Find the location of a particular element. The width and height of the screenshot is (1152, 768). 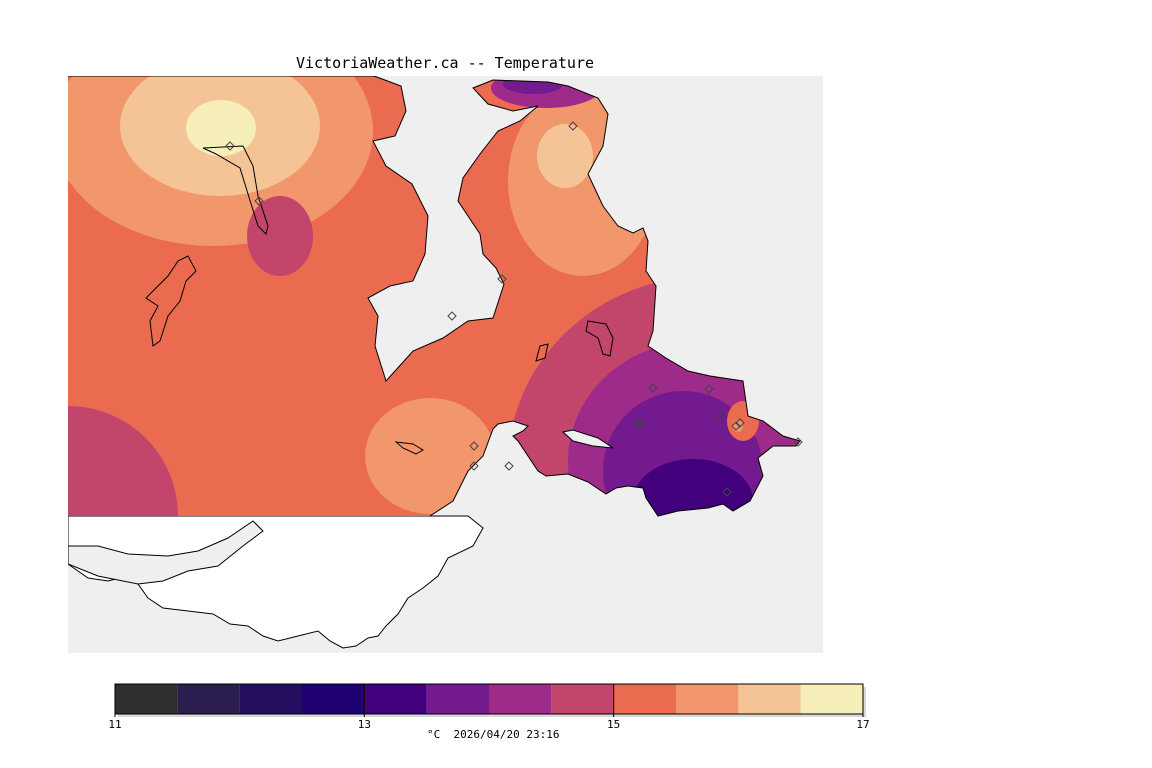

south-landmass is located at coordinates (275, 582).